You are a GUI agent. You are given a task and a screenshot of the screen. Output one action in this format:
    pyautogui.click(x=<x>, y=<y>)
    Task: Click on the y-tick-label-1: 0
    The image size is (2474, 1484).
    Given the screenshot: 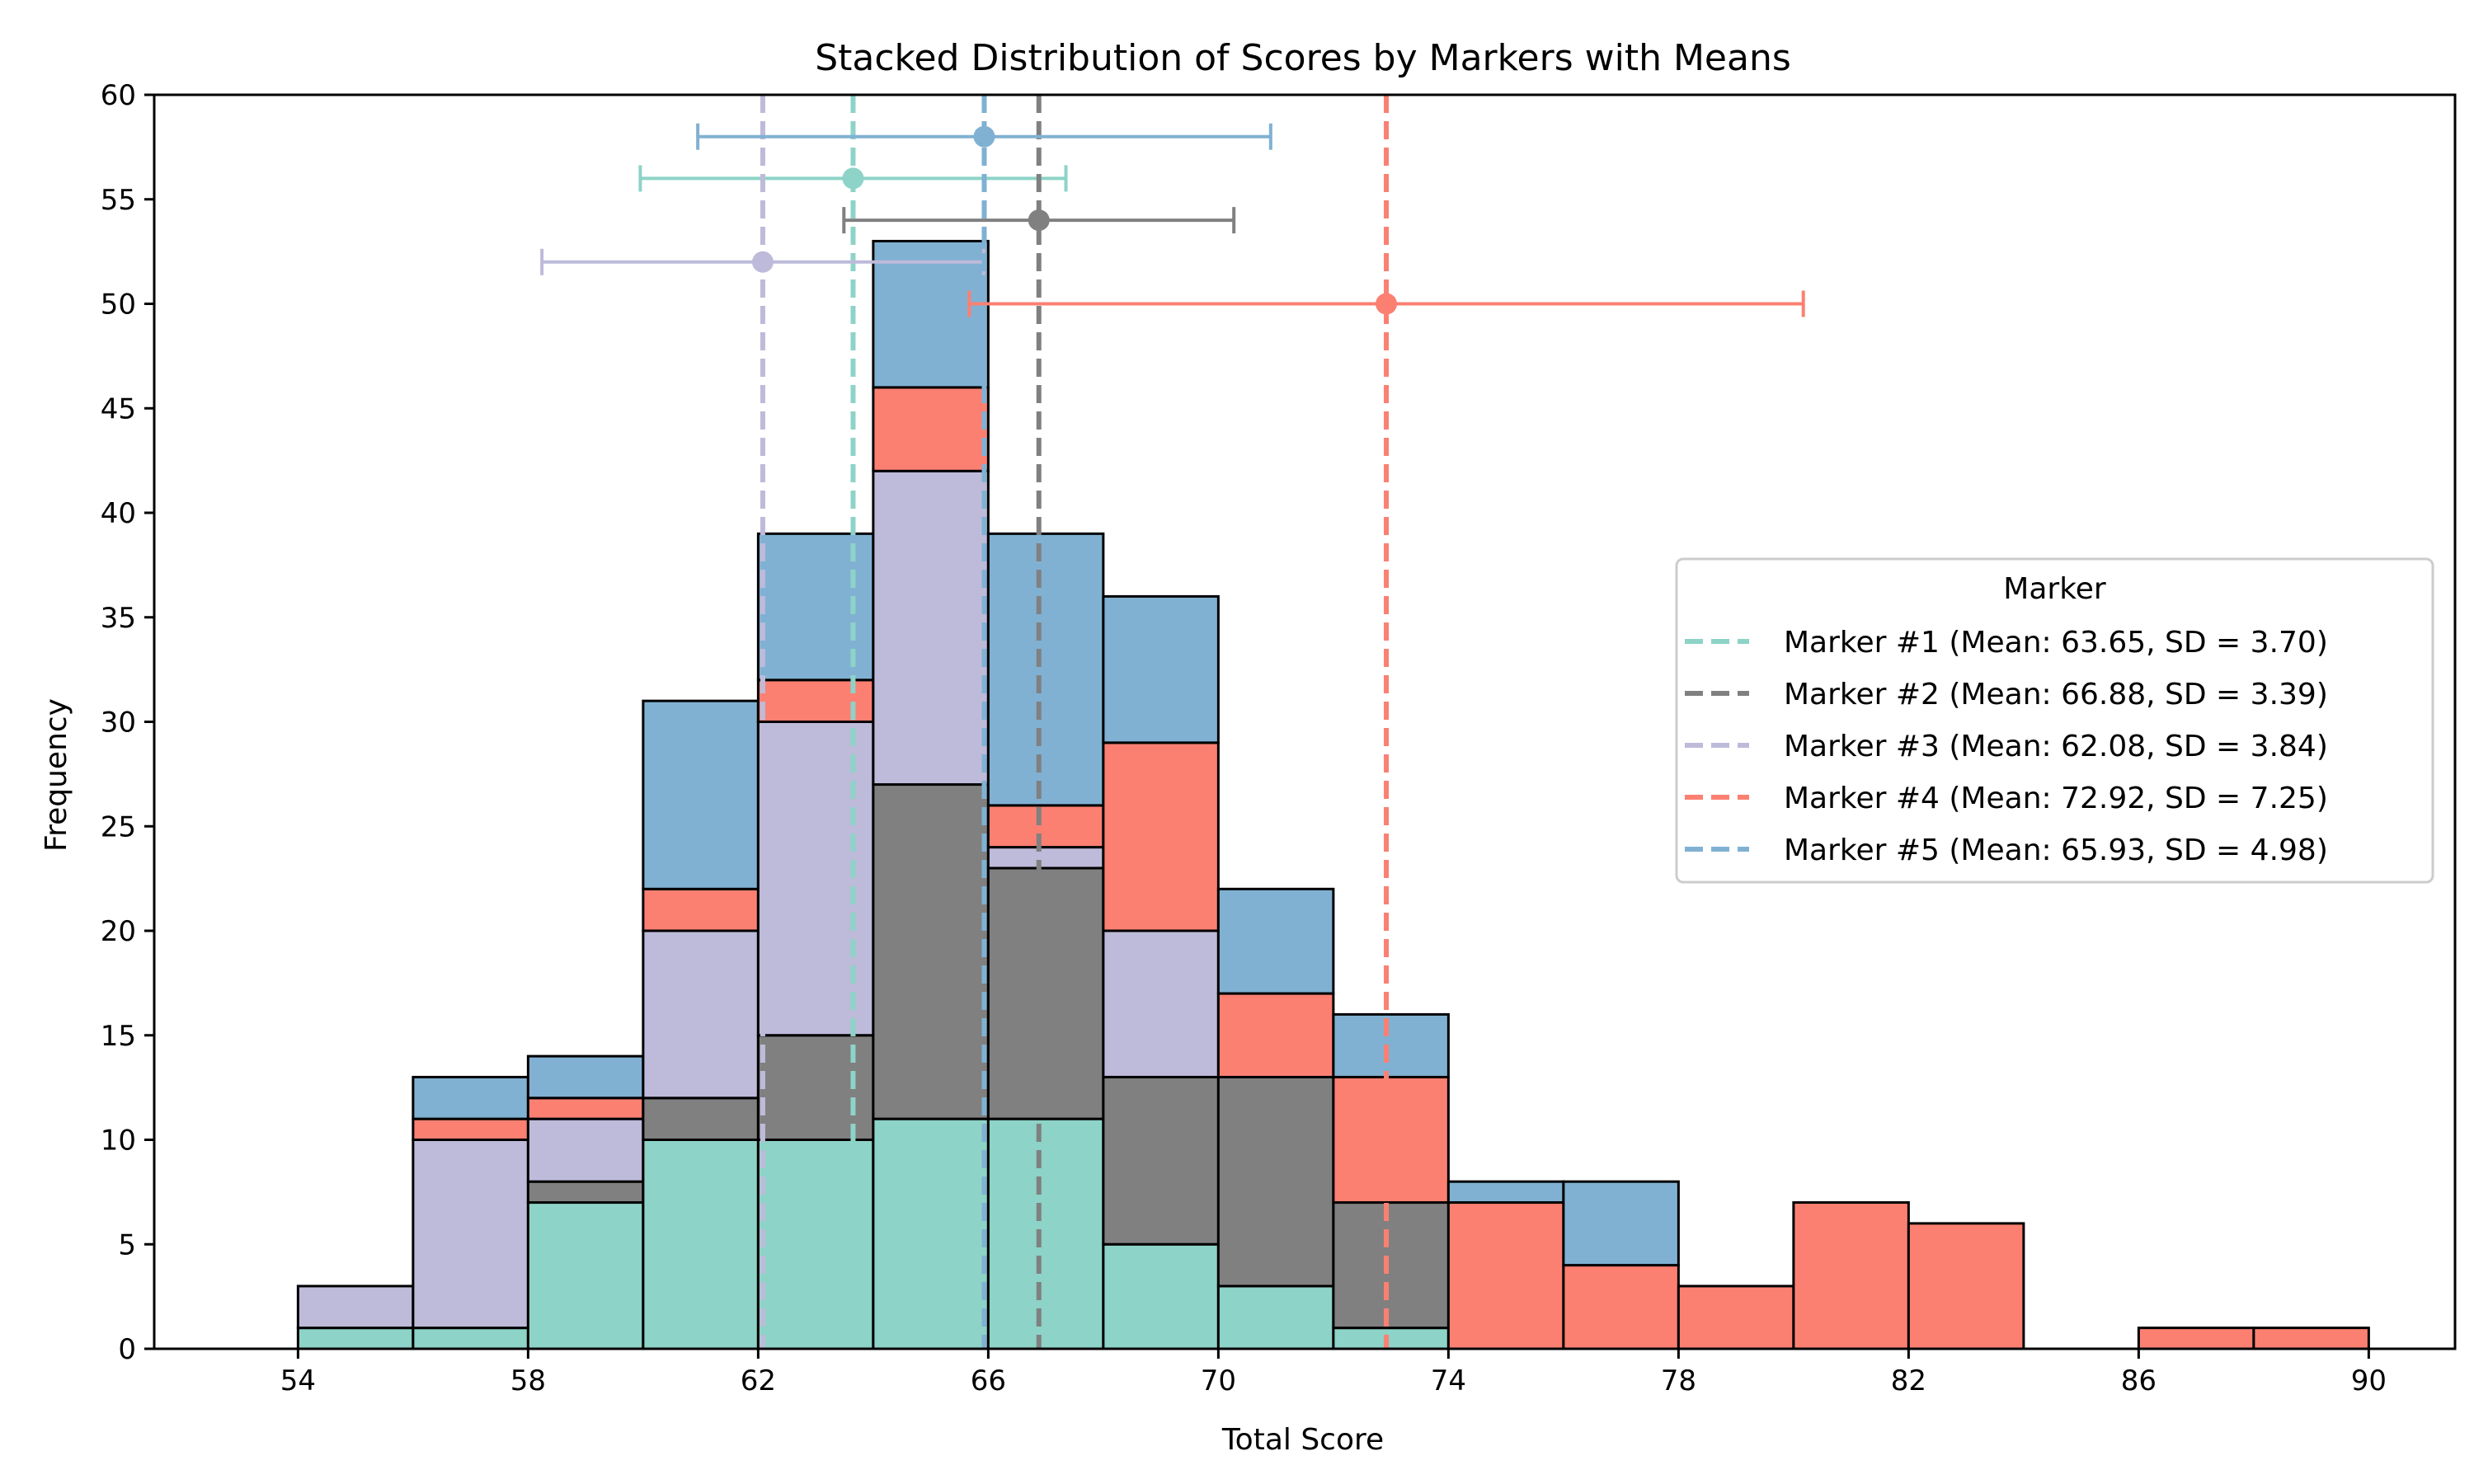 What is the action you would take?
    pyautogui.click(x=127, y=1349)
    